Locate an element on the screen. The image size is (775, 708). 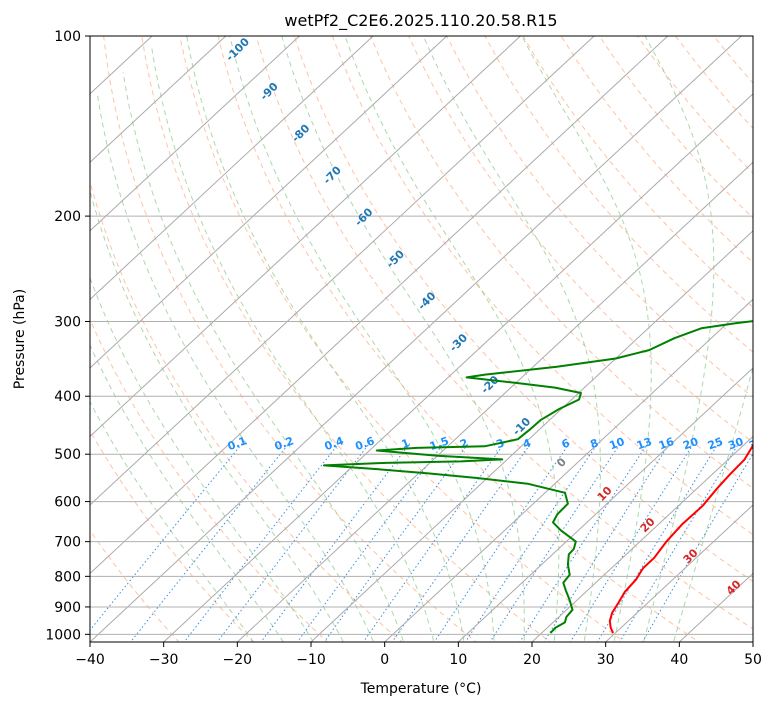
mixing-ratio-label: 30 is located at coordinates (735, 444).